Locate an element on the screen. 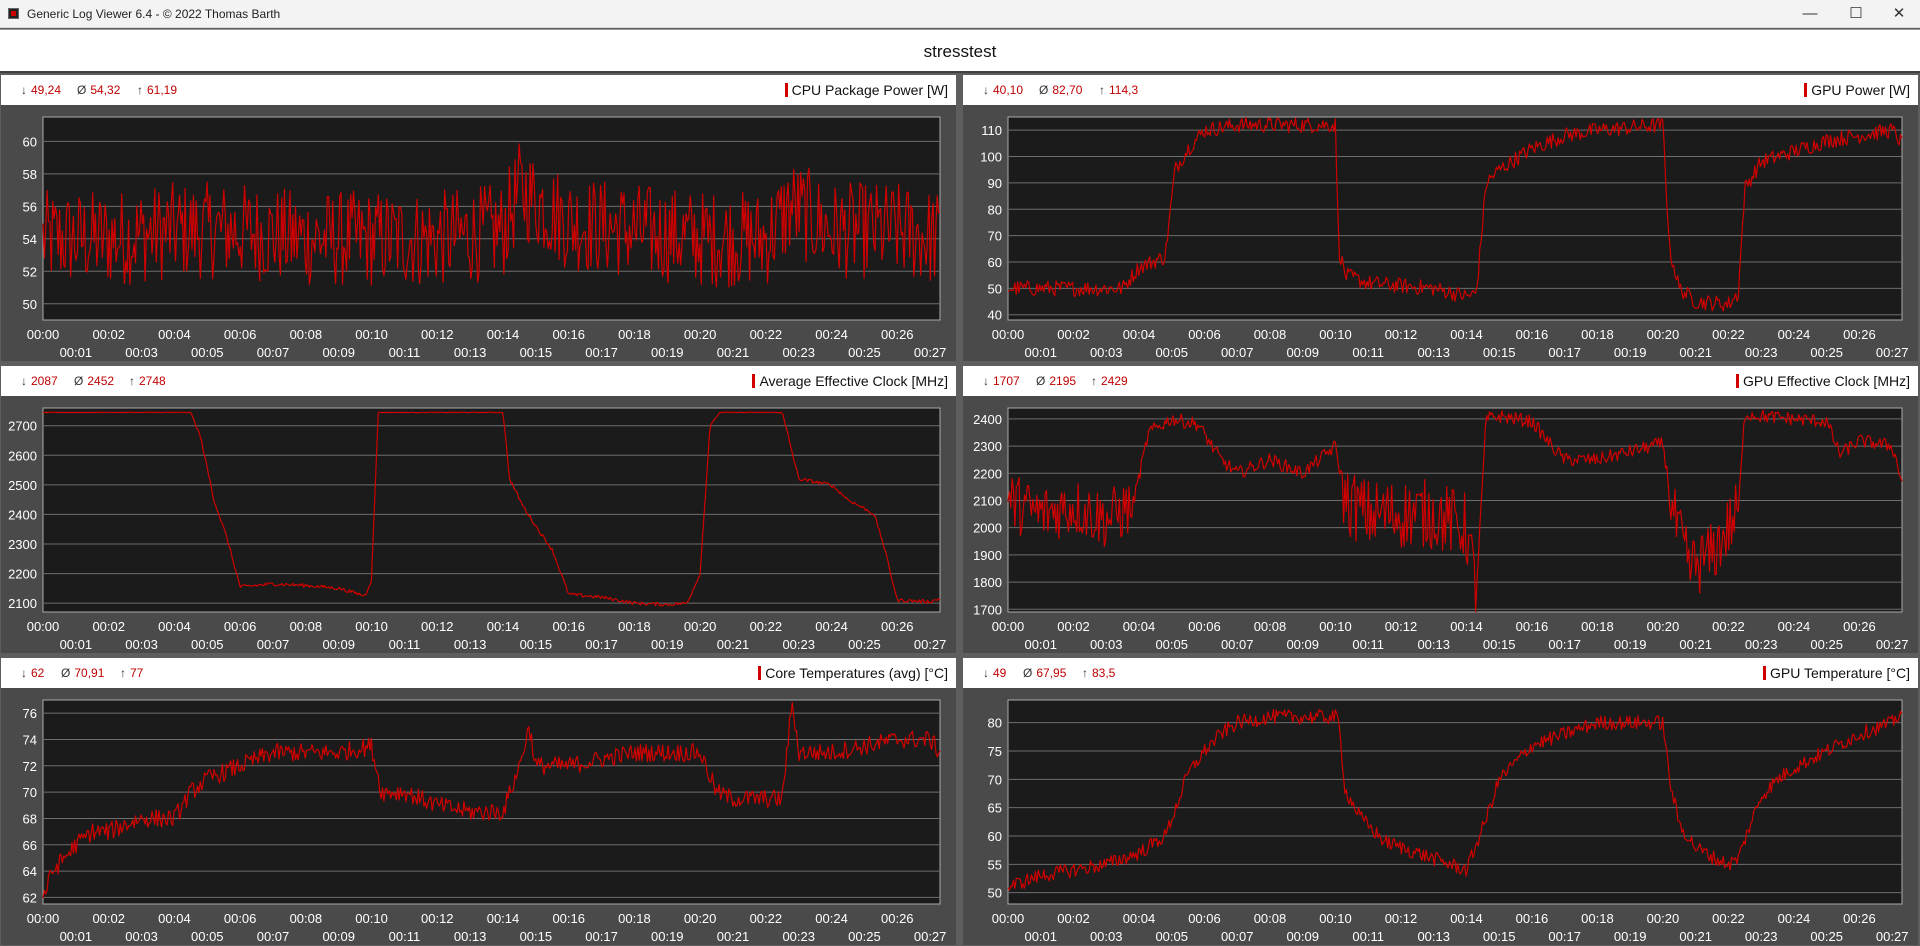 This screenshot has height=946, width=1920. y-tick-label: 100 is located at coordinates (991, 157).